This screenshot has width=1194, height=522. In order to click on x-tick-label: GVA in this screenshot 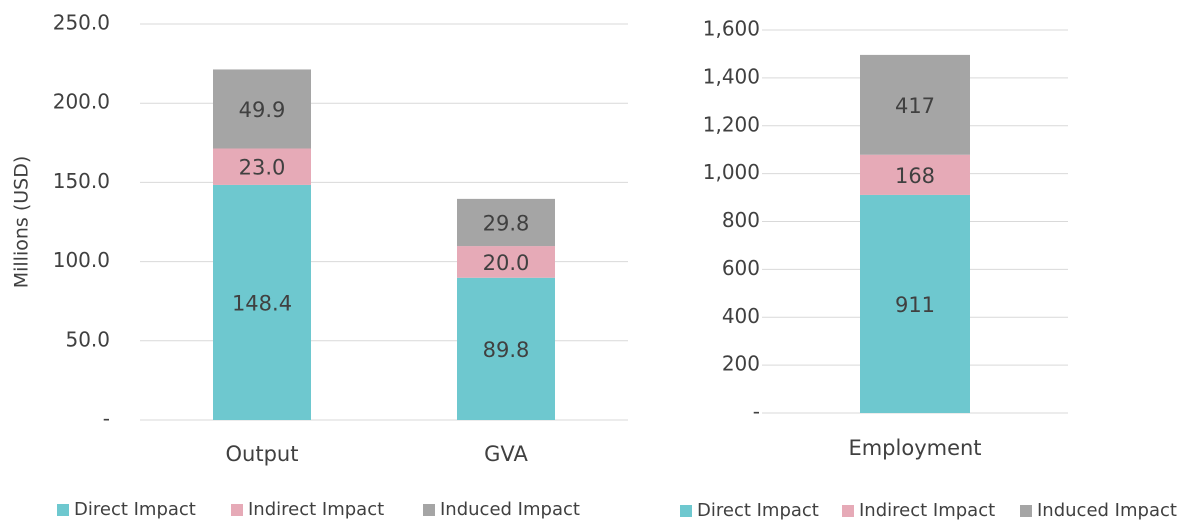, I will do `click(506, 454)`.